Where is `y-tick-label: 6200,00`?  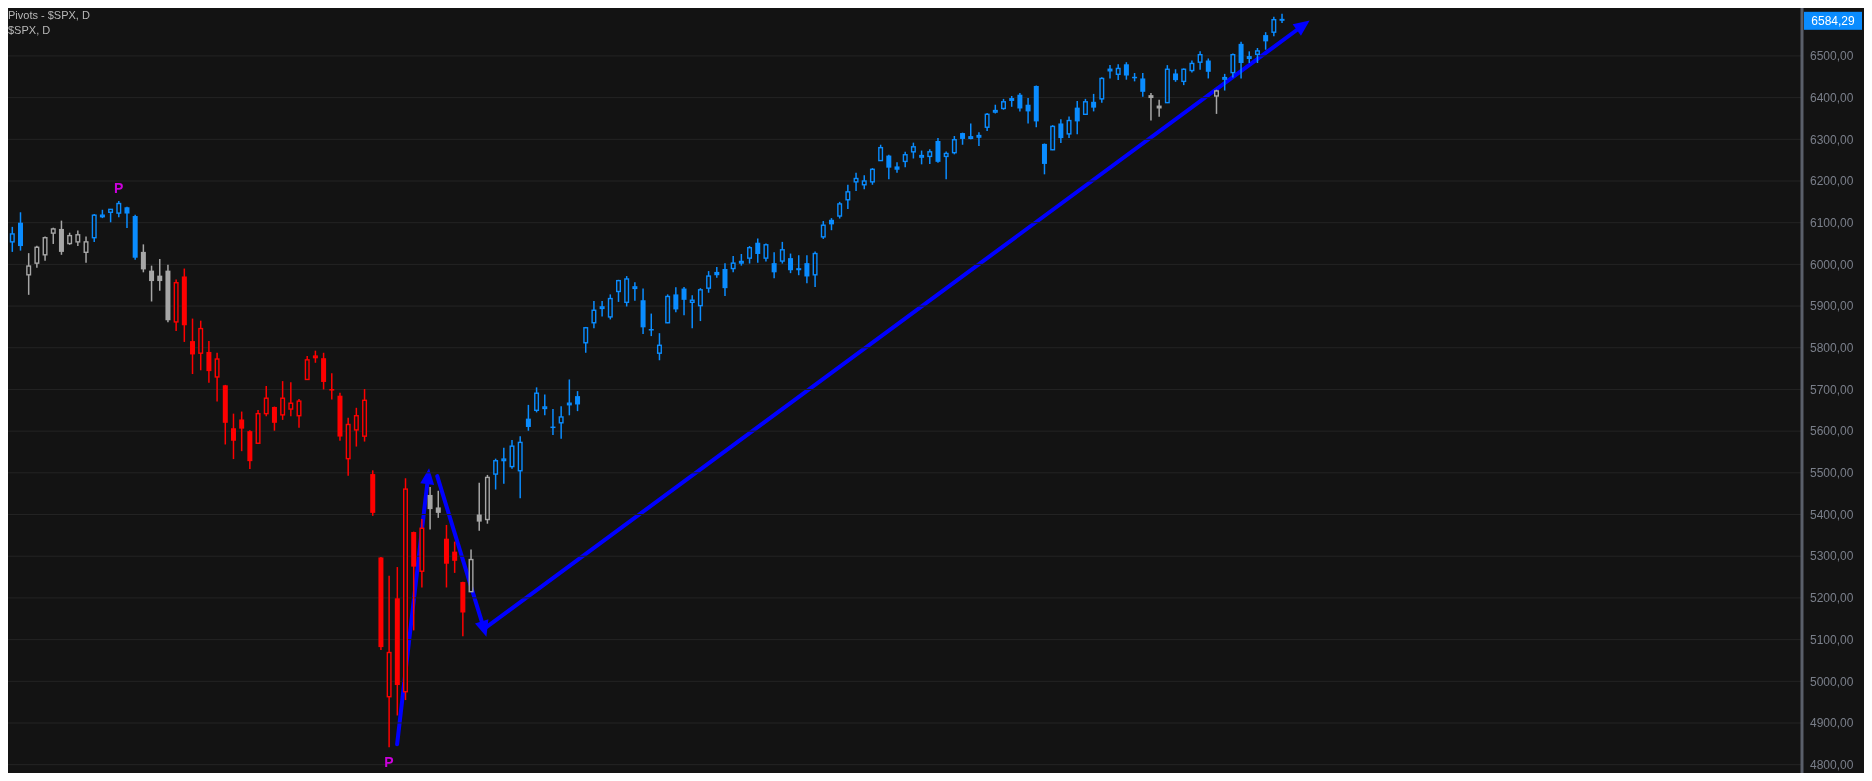
y-tick-label: 6200,00 is located at coordinates (1832, 181).